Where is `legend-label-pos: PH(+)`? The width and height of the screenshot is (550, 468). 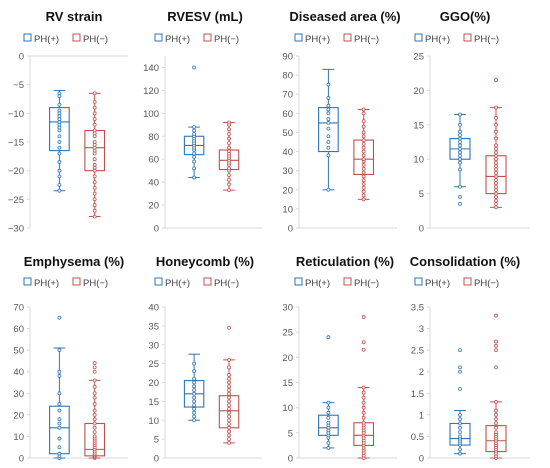
legend-label-pos: PH(+) is located at coordinates (437, 39).